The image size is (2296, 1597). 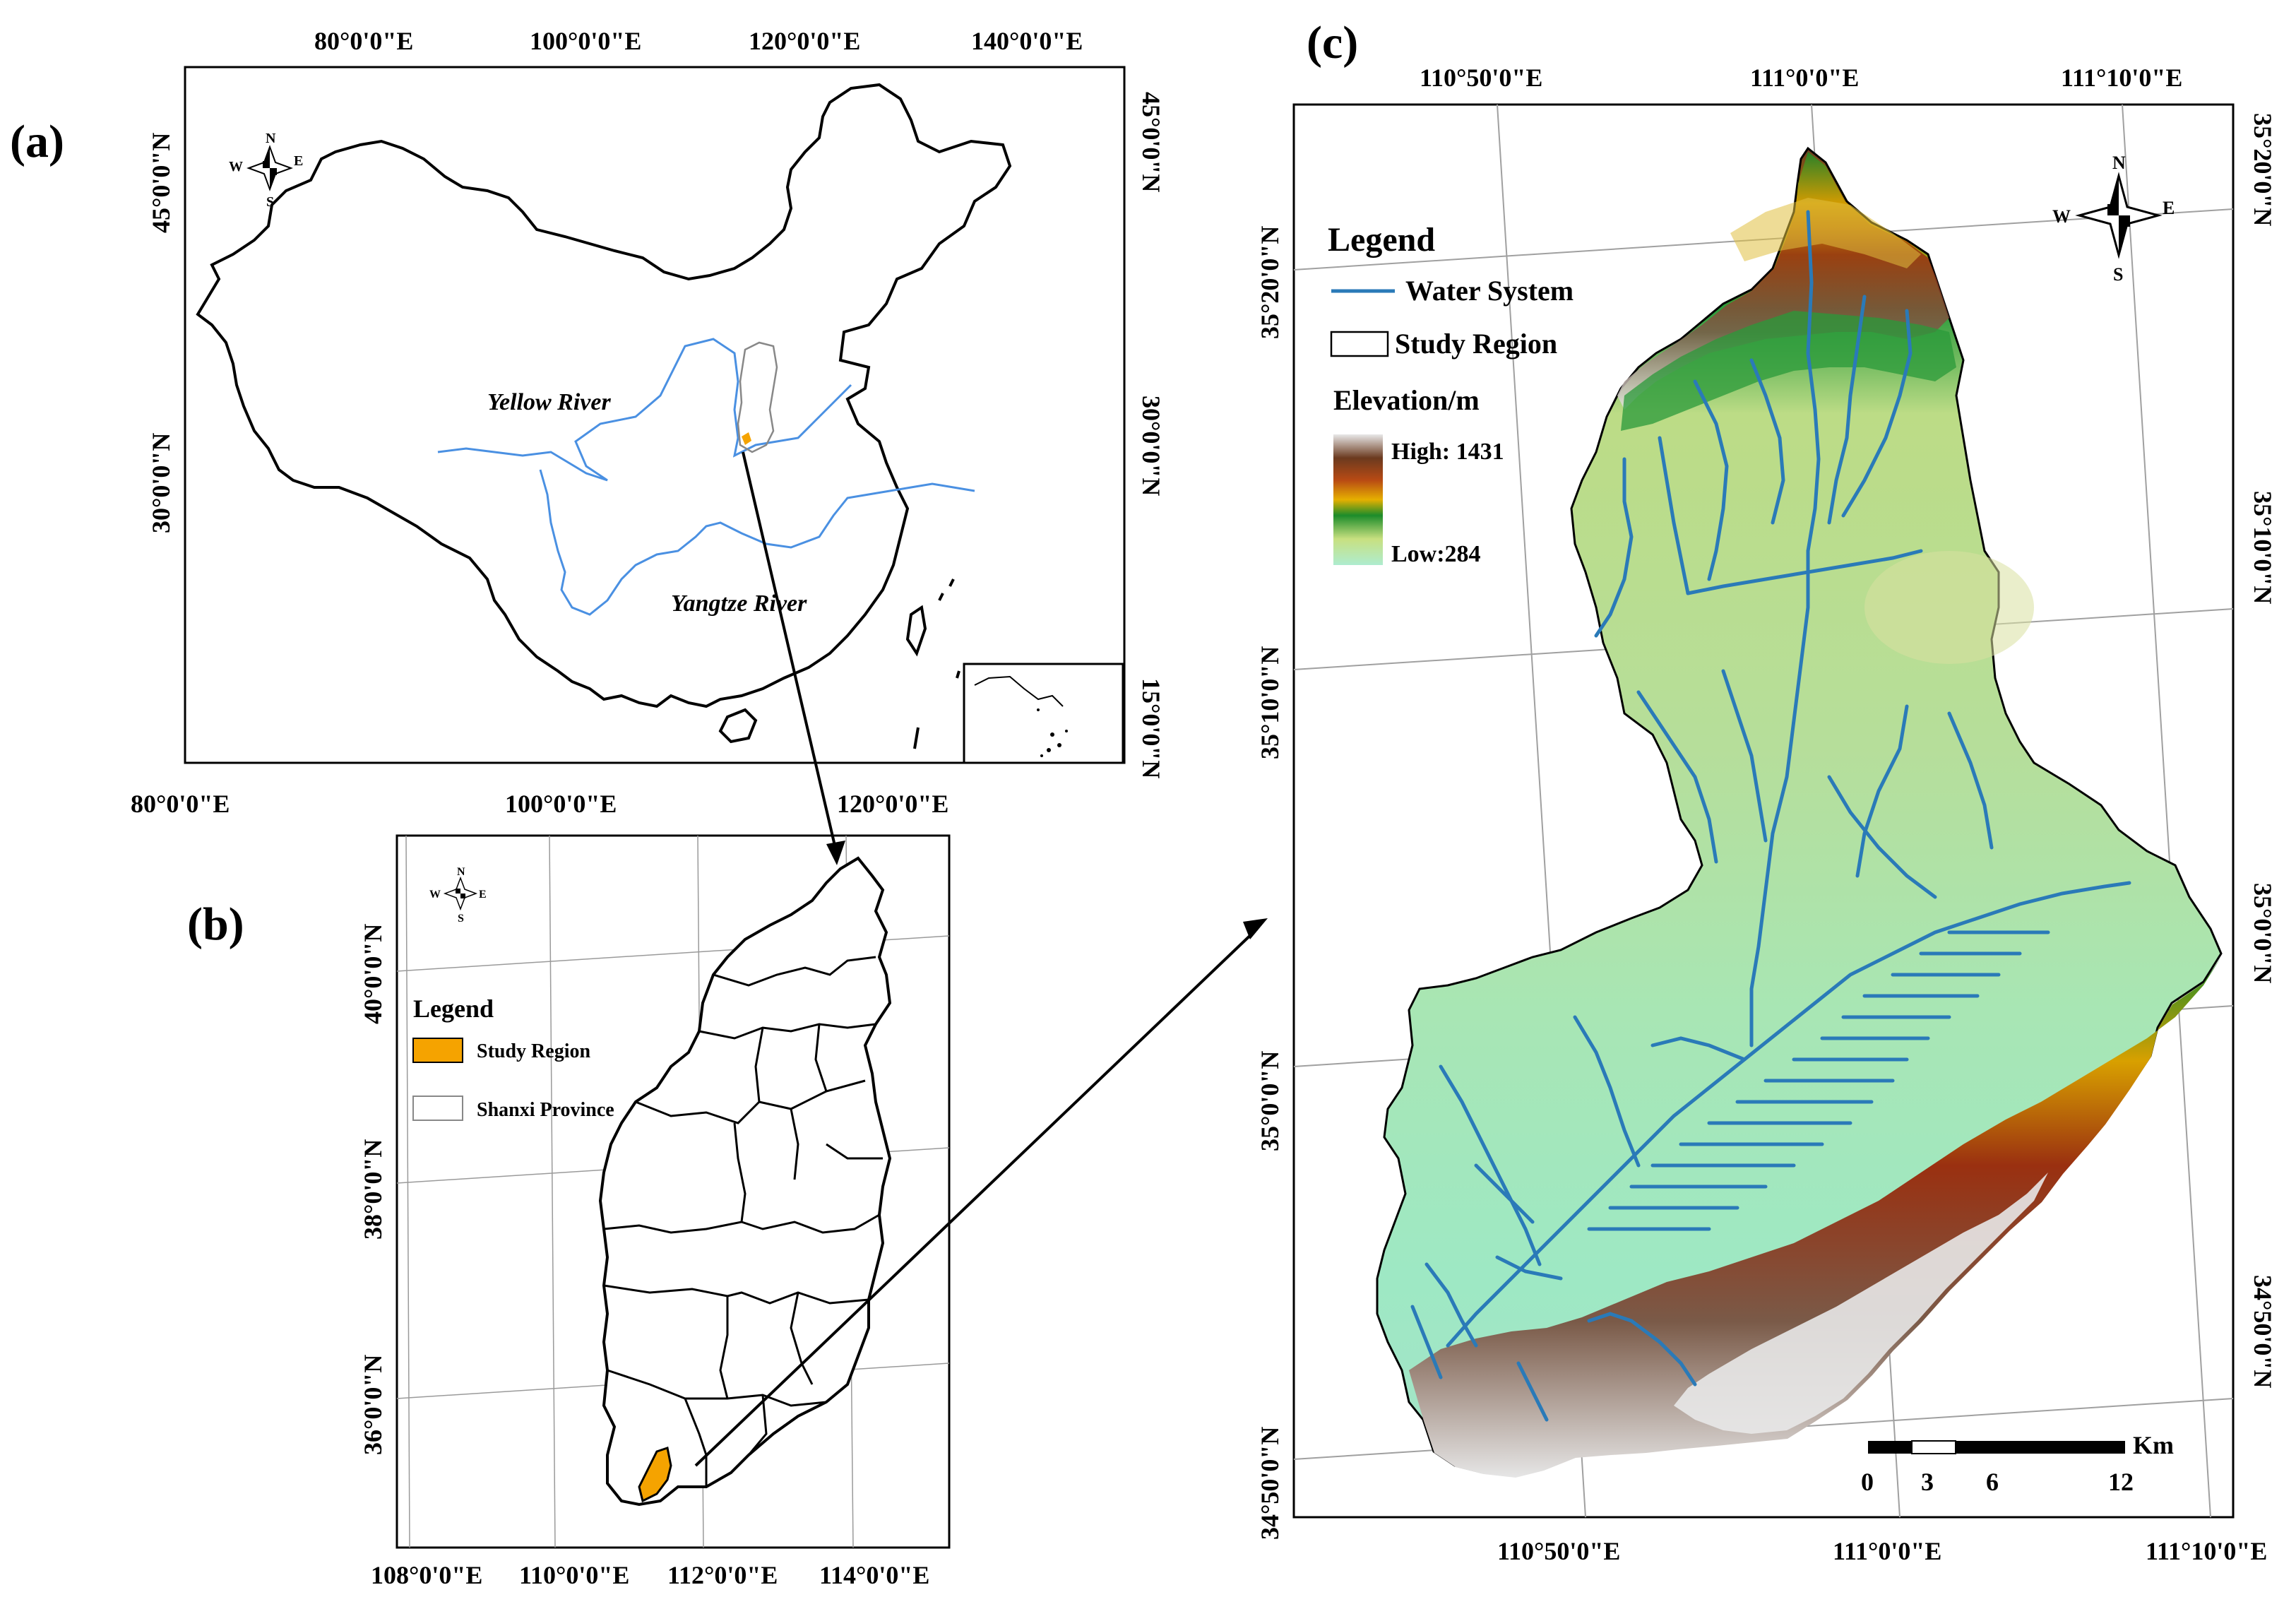 What do you see at coordinates (1151, 728) in the screenshot?
I see `panel-a-lat-right-3: 15°0'0"N` at bounding box center [1151, 728].